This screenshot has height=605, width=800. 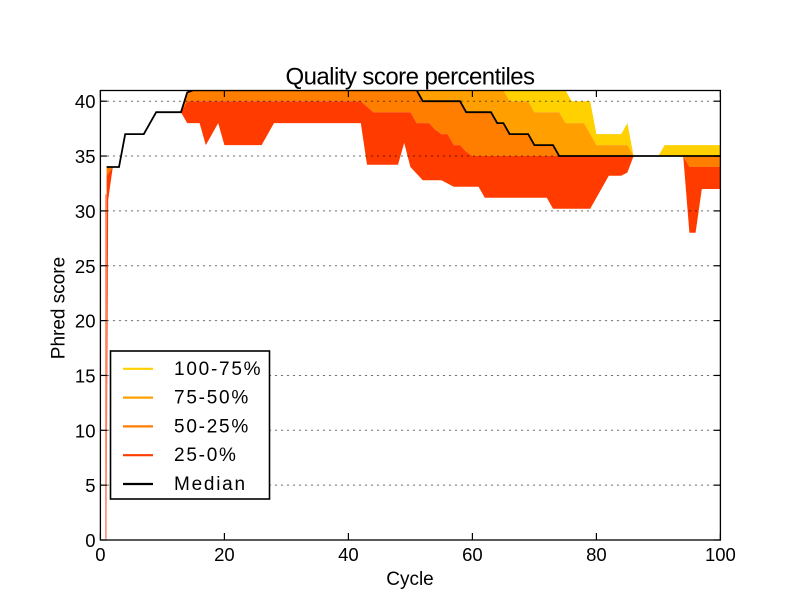 What do you see at coordinates (85, 375) in the screenshot?
I see `svg-text: 15` at bounding box center [85, 375].